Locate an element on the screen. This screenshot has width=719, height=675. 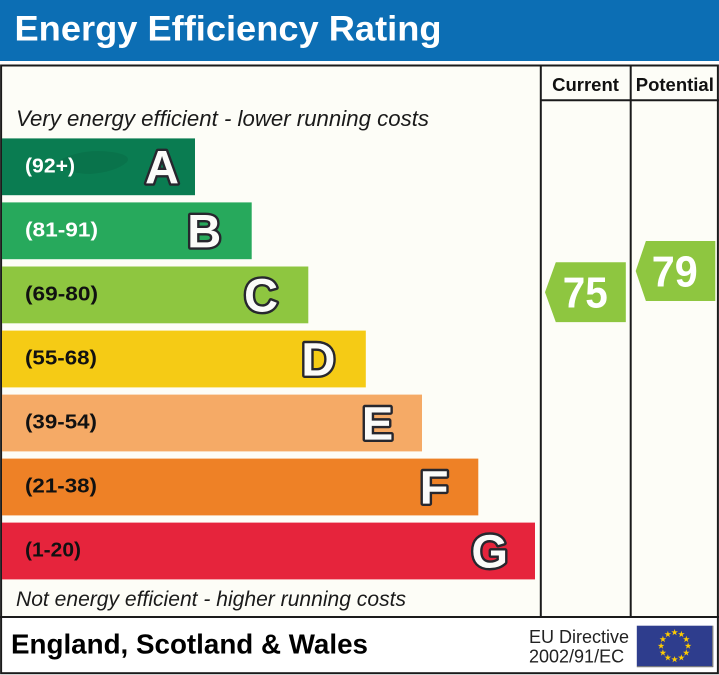
svg-text: (55-68) is located at coordinates (61, 358).